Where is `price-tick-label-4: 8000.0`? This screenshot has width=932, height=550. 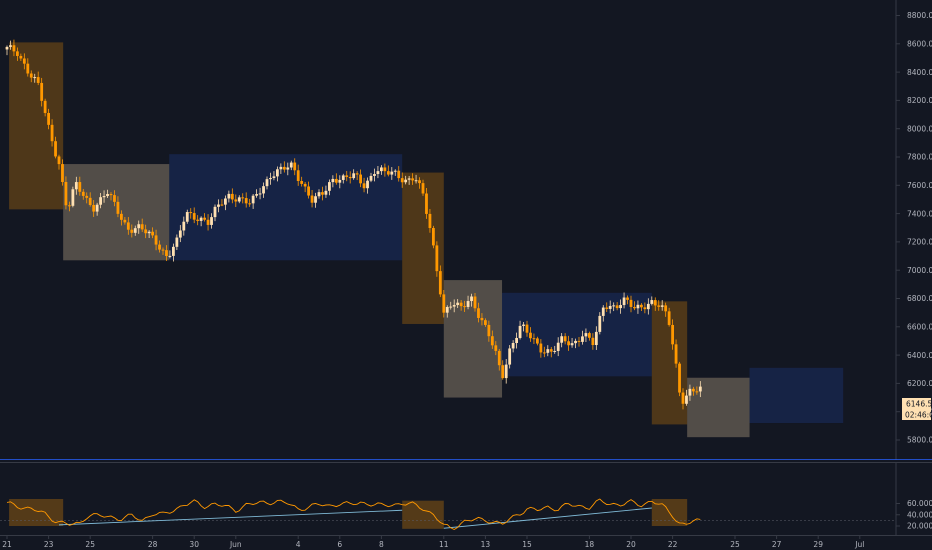 price-tick-label-4: 8000.0 is located at coordinates (919, 128).